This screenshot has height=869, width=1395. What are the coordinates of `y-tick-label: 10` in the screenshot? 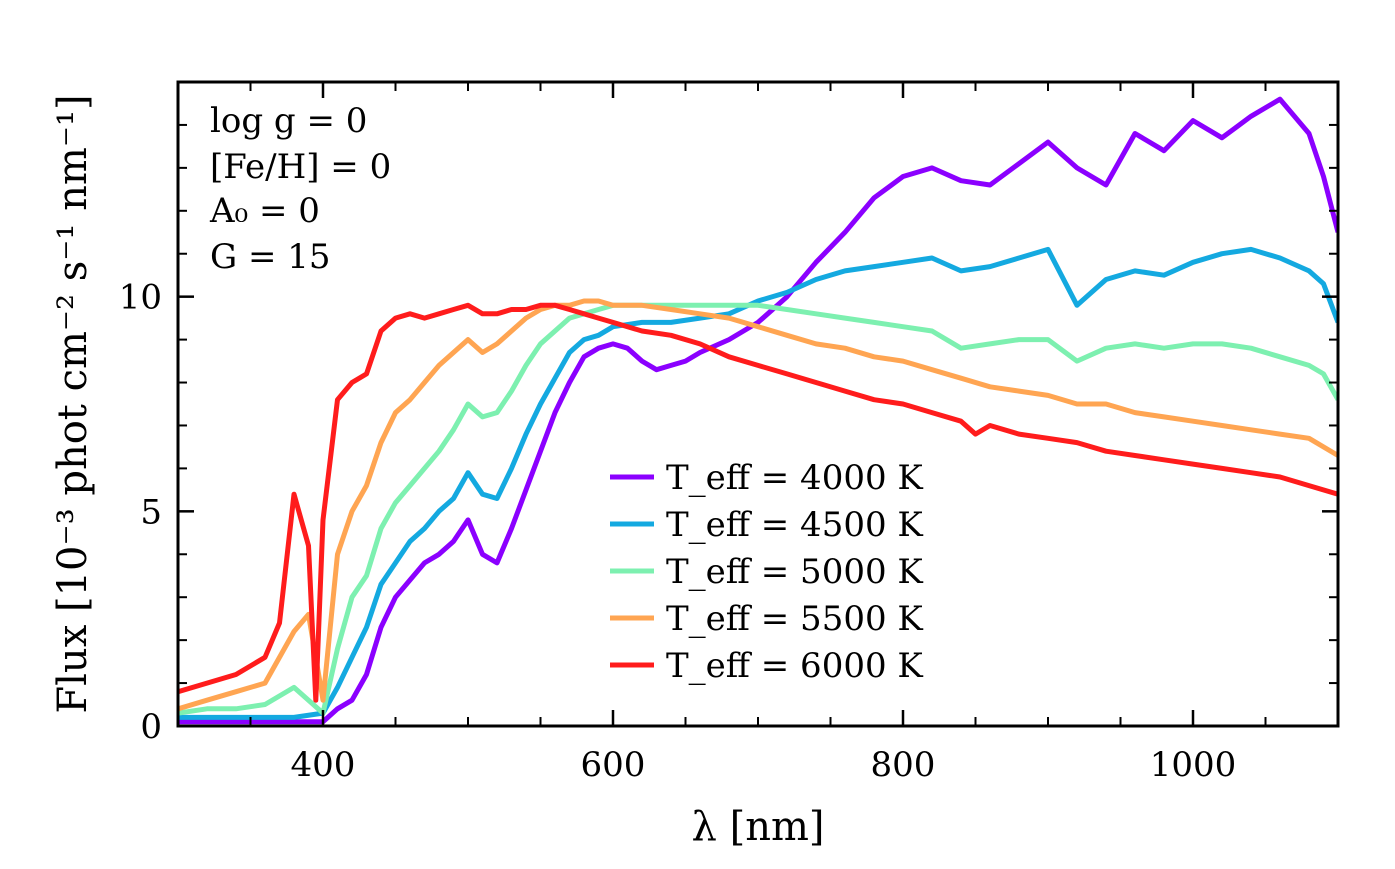 It's located at (140, 298).